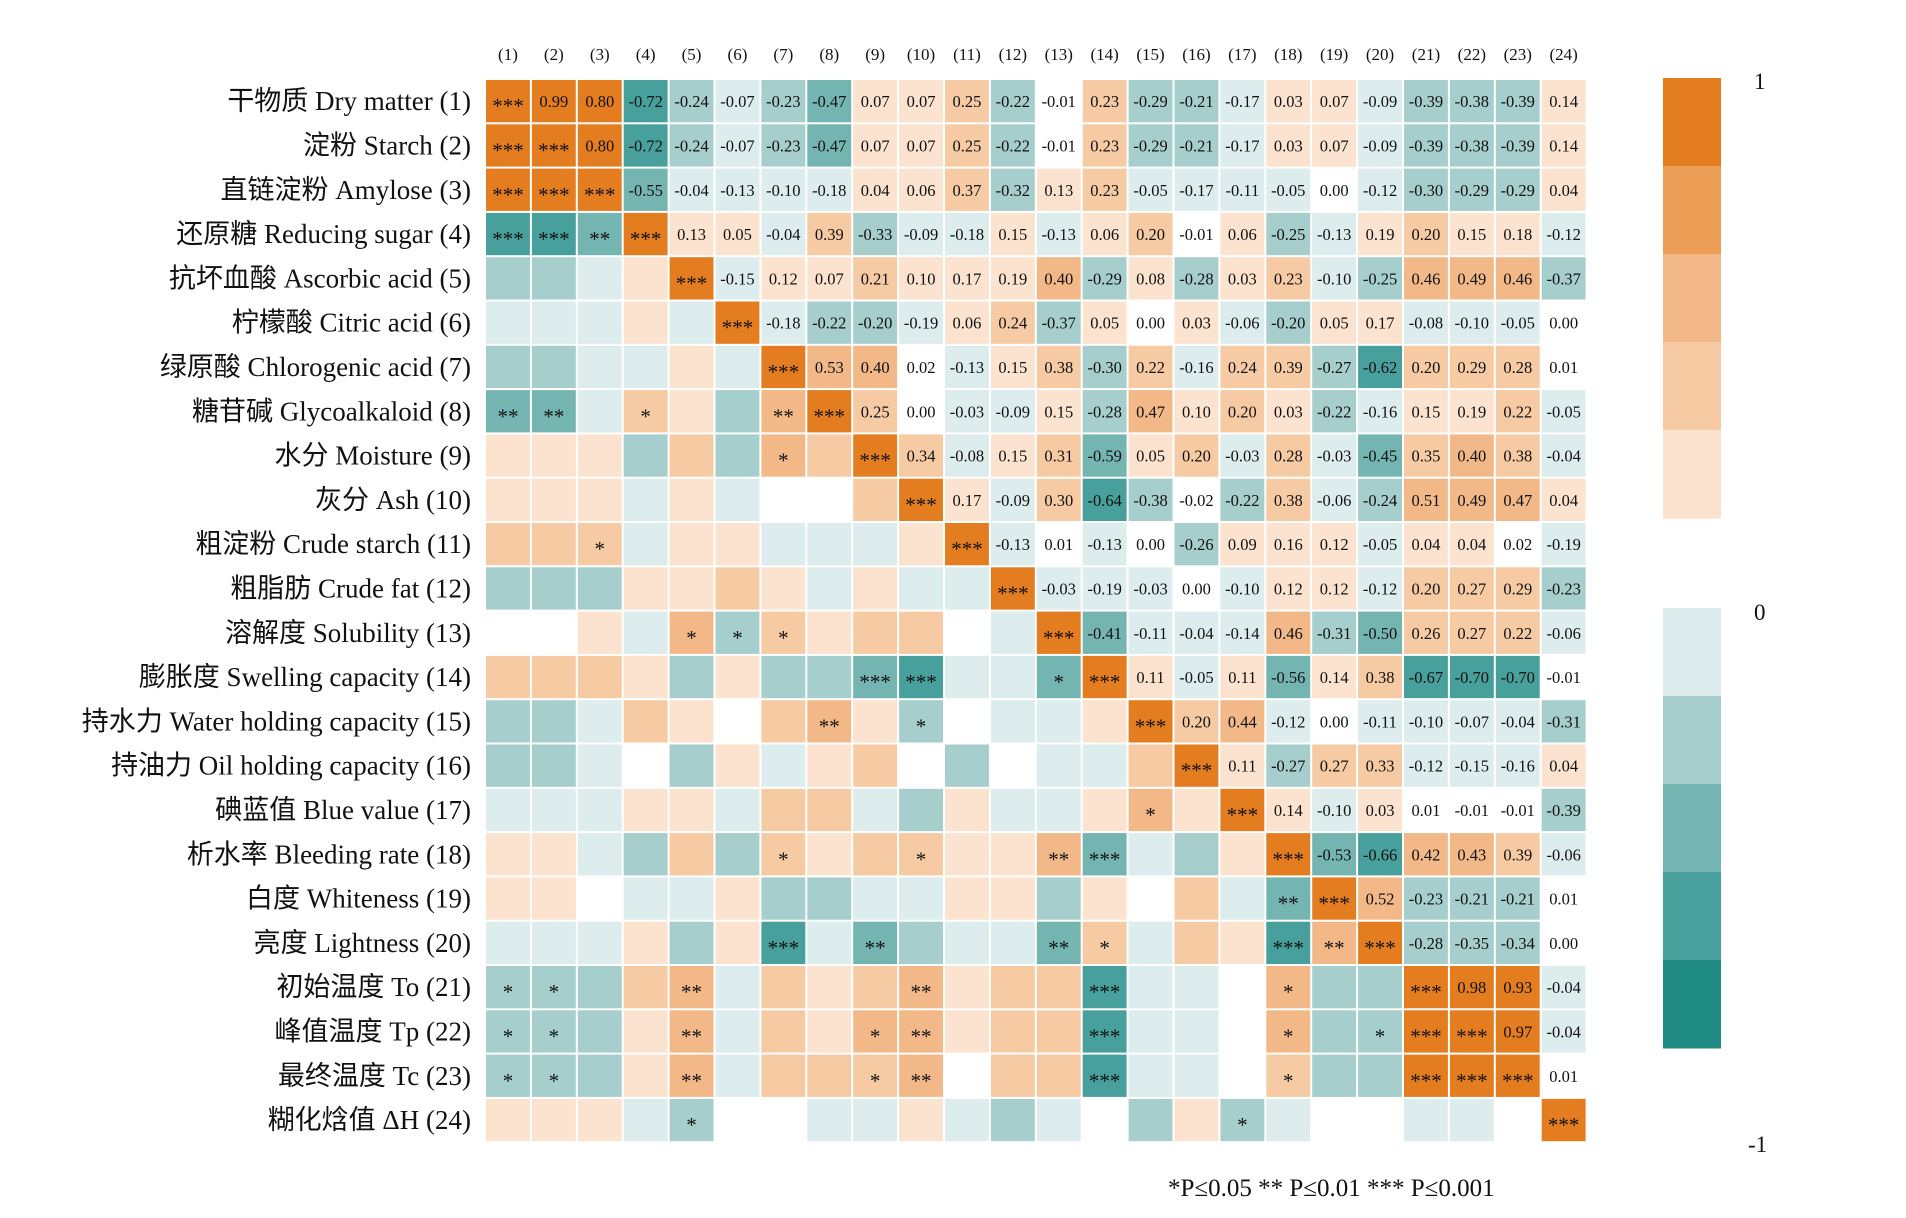 This screenshot has height=1218, width=1906. What do you see at coordinates (1471, 544) in the screenshot?
I see `cell-value-label: 0.04` at bounding box center [1471, 544].